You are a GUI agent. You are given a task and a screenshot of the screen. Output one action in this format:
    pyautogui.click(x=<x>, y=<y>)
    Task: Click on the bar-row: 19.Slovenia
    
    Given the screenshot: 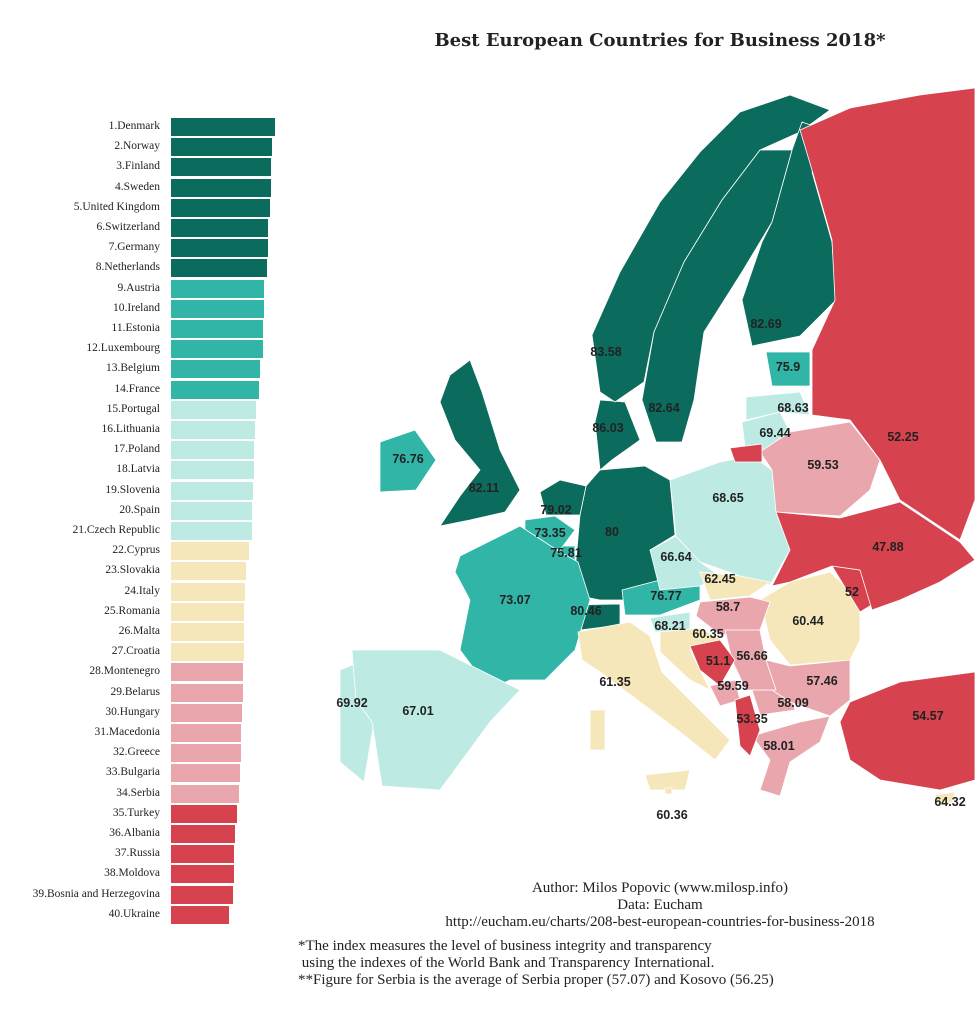 What is the action you would take?
    pyautogui.click(x=150, y=491)
    